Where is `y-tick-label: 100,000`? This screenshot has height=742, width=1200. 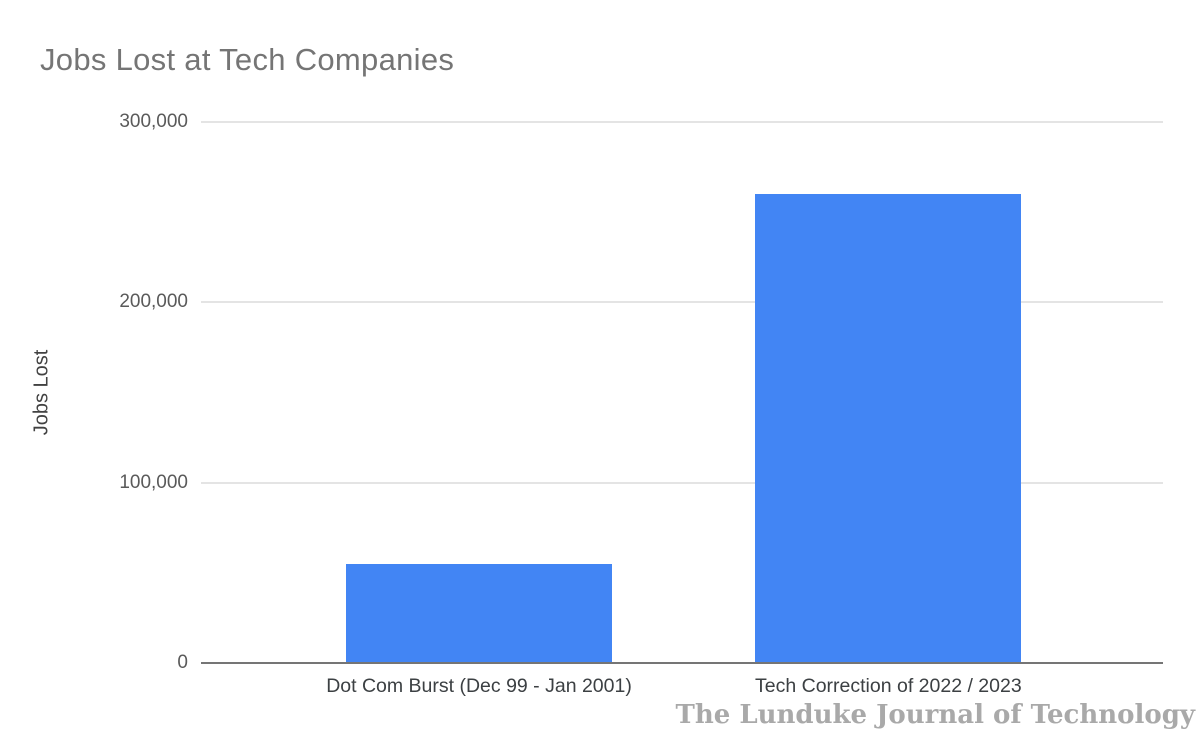 y-tick-label: 100,000 is located at coordinates (153, 482).